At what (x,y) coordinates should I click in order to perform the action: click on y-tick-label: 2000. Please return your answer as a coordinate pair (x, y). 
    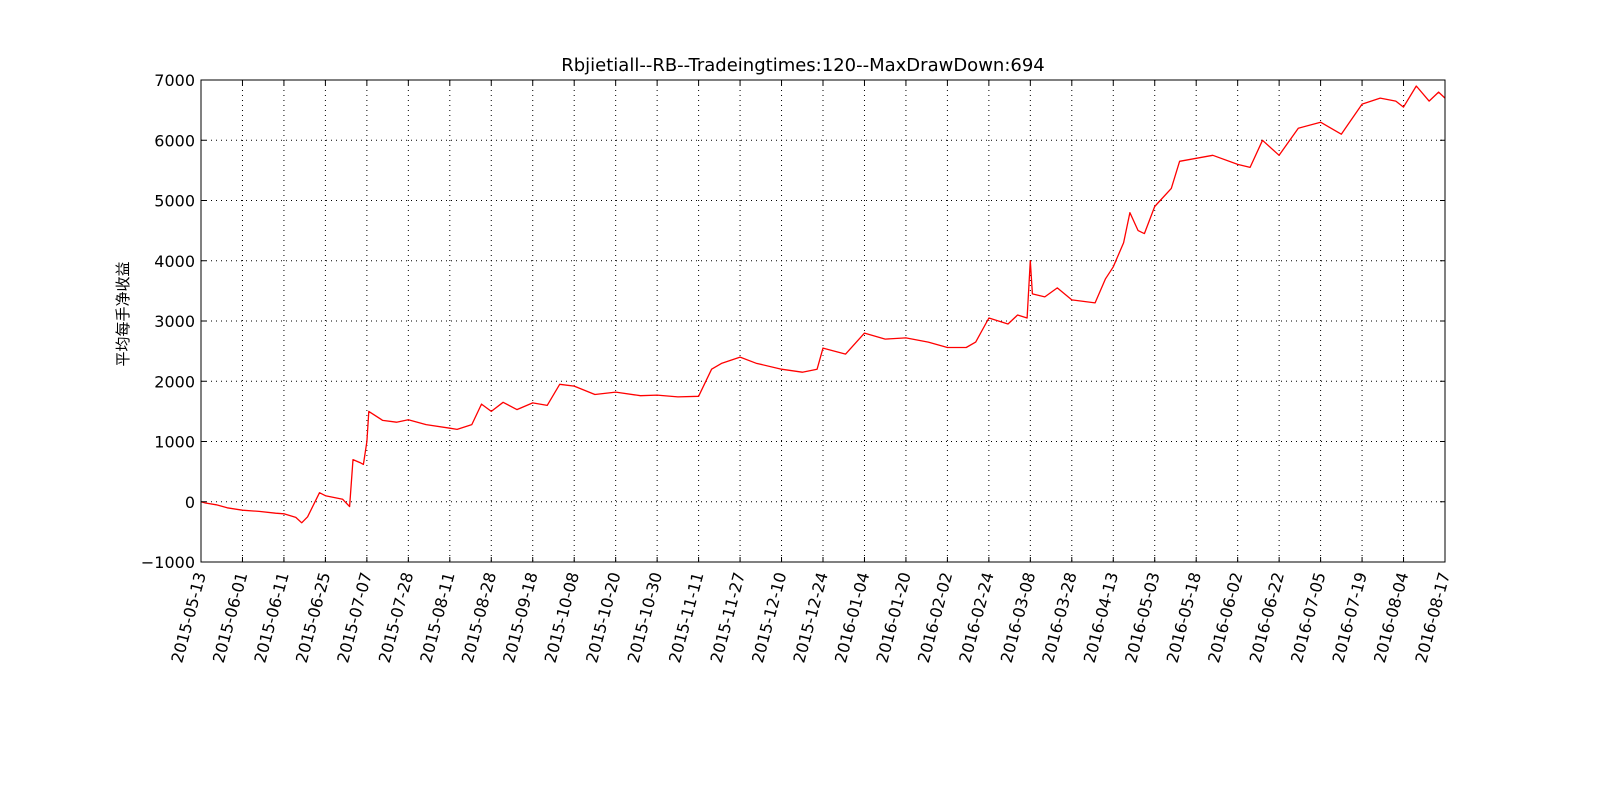
    Looking at the image, I should click on (174, 381).